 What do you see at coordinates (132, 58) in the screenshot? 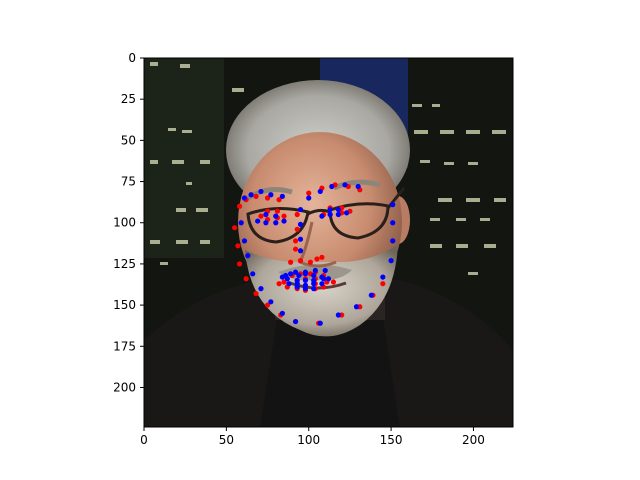
I see `y-tick-label: 0` at bounding box center [132, 58].